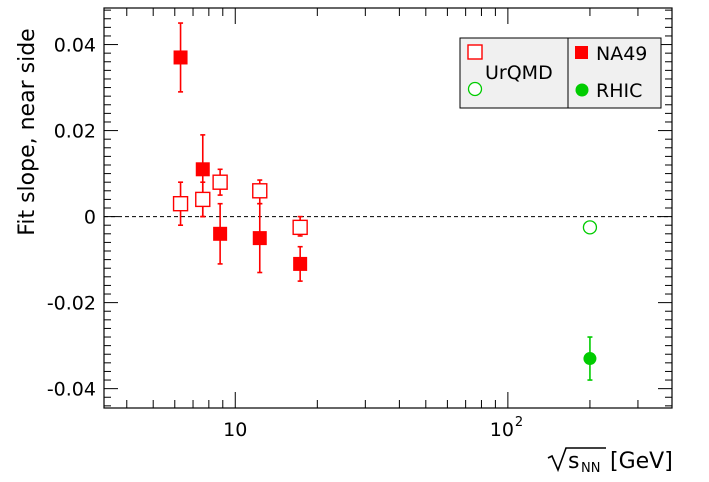 The width and height of the screenshot is (709, 482). Describe the element at coordinates (619, 91) in the screenshot. I see `legend-label-rhic: RHIC` at that location.